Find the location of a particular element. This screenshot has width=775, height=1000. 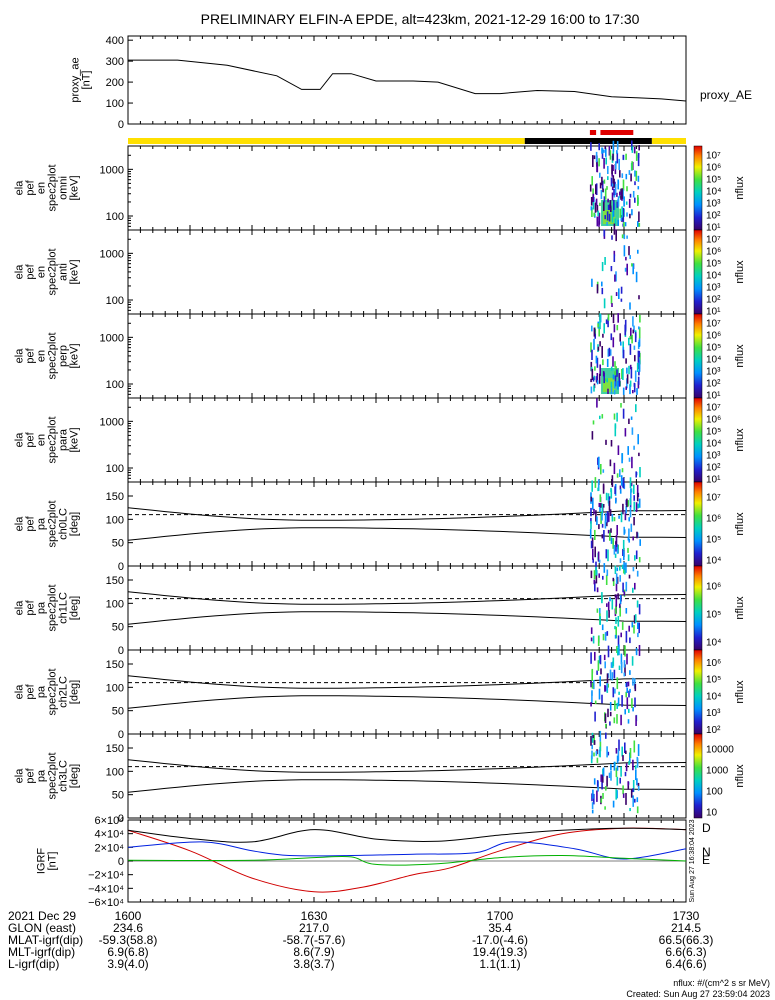

ylabel-line: ela is located at coordinates (20, 272).